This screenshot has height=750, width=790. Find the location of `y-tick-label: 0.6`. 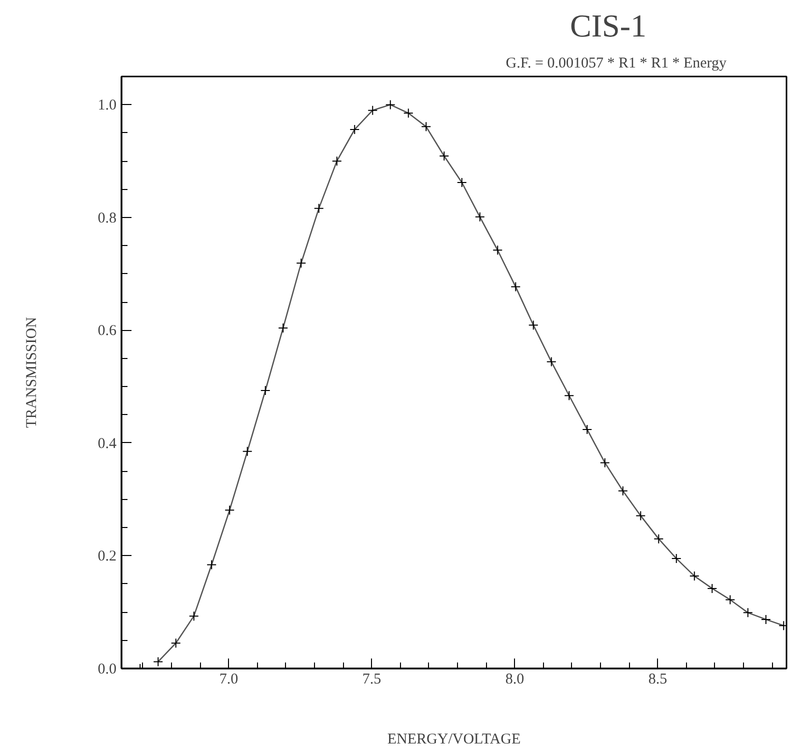

y-tick-label: 0.6 is located at coordinates (107, 331).